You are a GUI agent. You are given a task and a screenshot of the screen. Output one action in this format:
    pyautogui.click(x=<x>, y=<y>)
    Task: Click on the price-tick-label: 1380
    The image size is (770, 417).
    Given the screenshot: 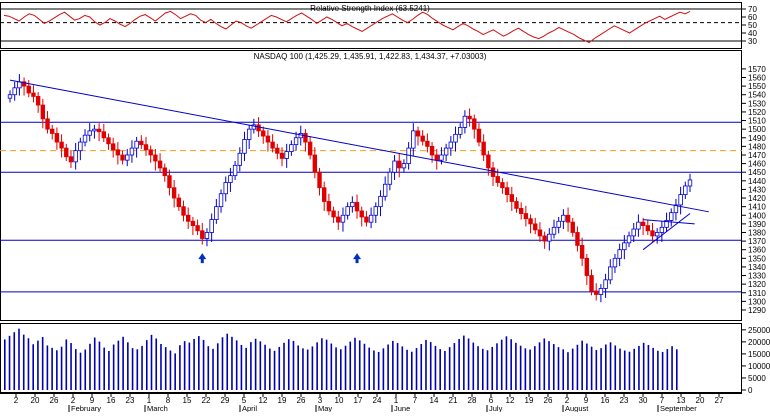 What is the action you would take?
    pyautogui.click(x=757, y=232)
    